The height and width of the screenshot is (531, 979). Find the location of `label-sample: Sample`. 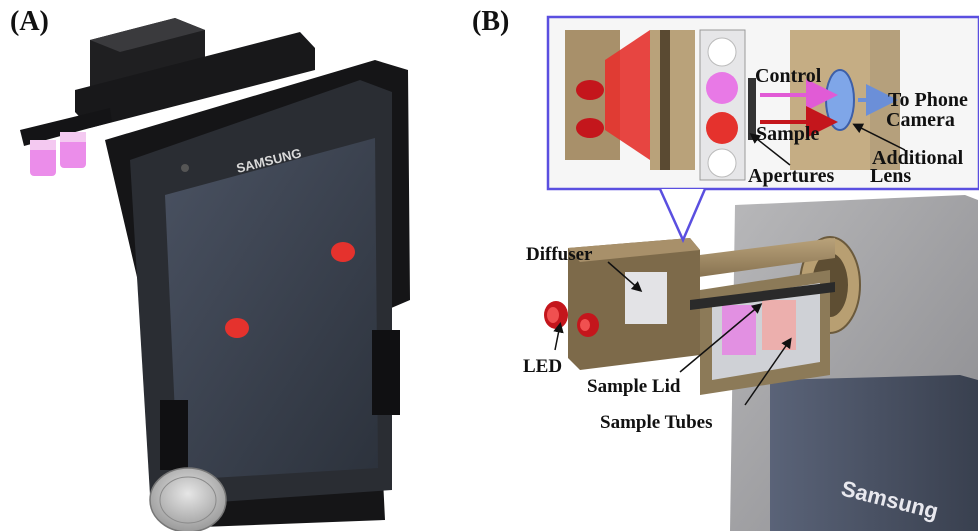

label-sample: Sample is located at coordinates (787, 134).